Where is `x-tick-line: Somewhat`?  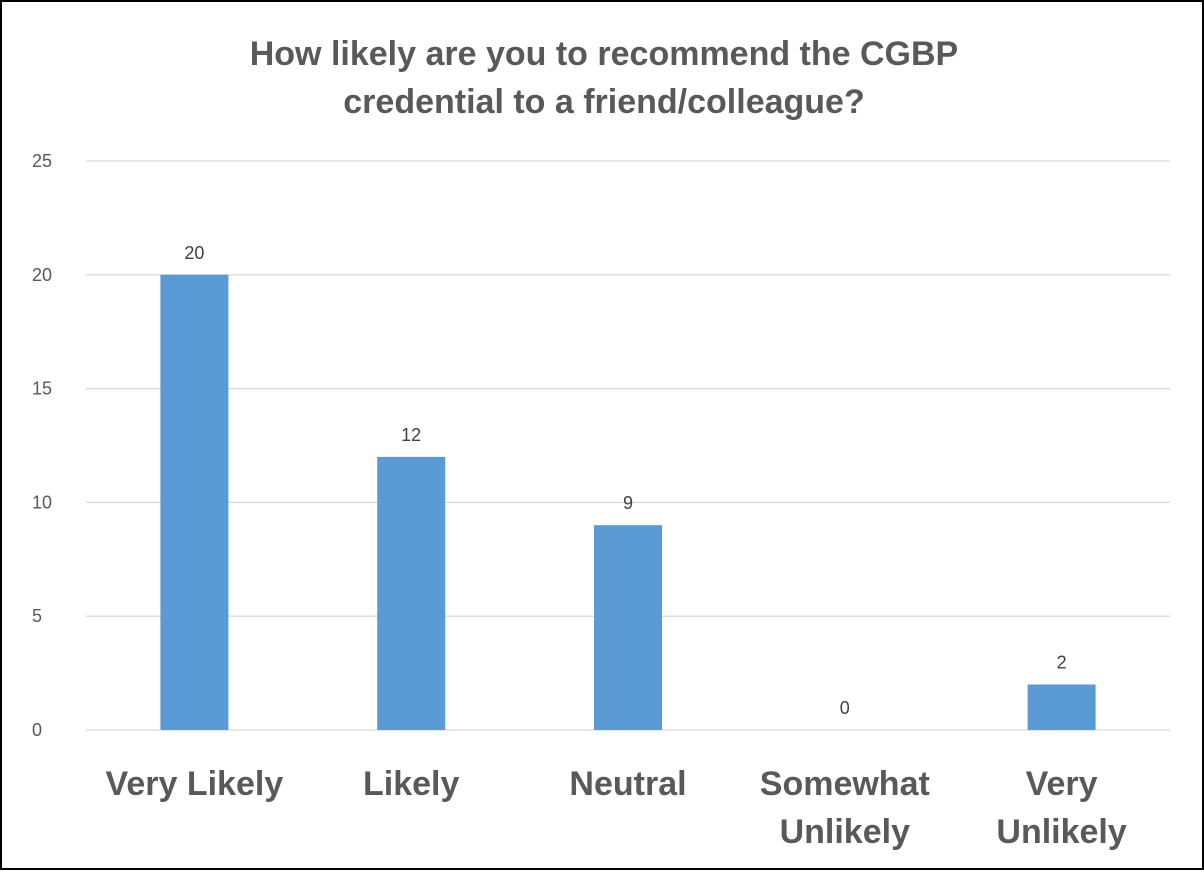 x-tick-line: Somewhat is located at coordinates (845, 784).